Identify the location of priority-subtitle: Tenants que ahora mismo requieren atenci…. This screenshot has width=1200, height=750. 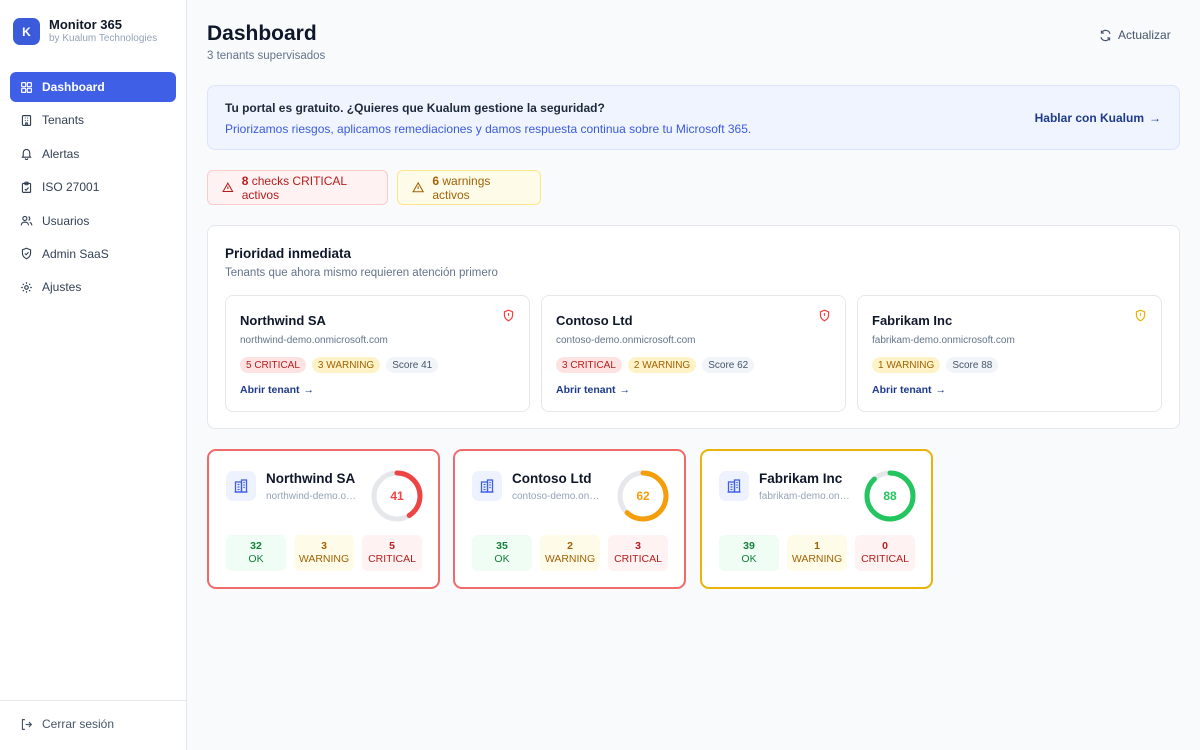
(361, 273).